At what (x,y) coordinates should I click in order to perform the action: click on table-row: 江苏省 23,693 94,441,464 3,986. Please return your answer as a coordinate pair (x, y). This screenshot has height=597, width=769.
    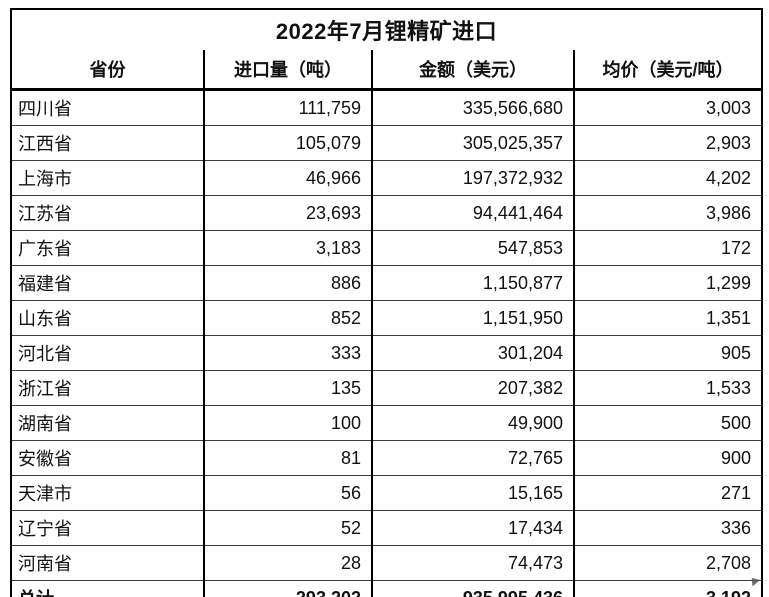
    Looking at the image, I should click on (386, 213).